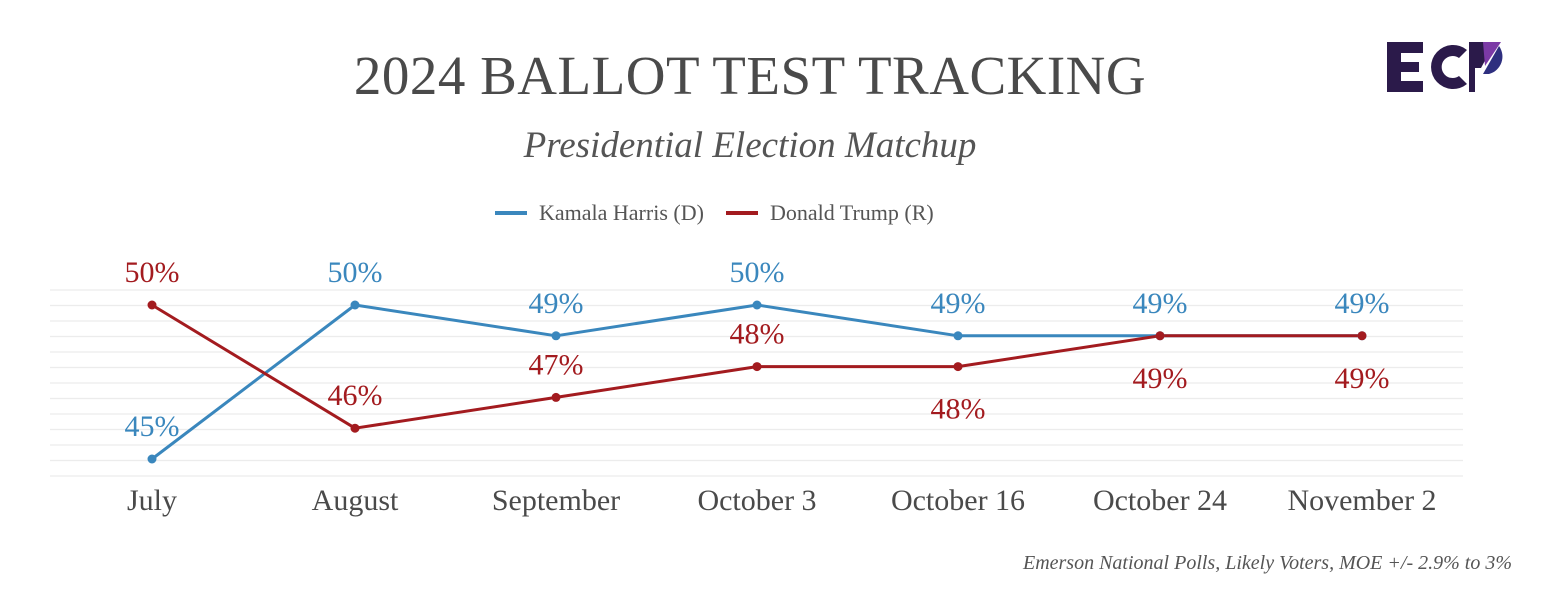  I want to click on x-tick-label: October 3, so click(756, 500).